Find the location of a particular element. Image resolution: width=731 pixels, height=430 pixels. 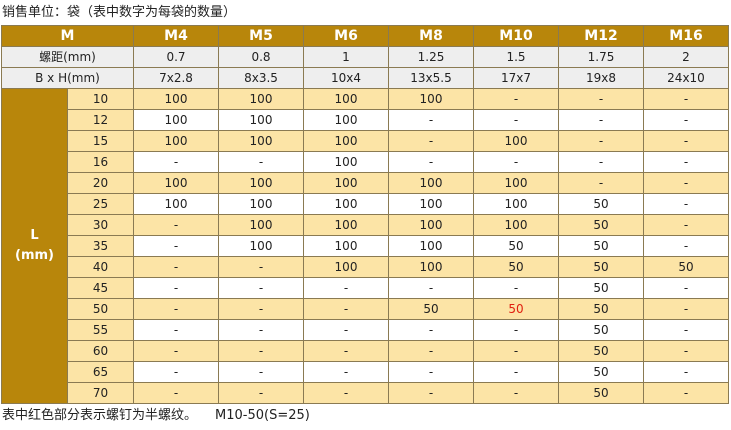

length-row: 55- - - - -50- is located at coordinates (365, 330).